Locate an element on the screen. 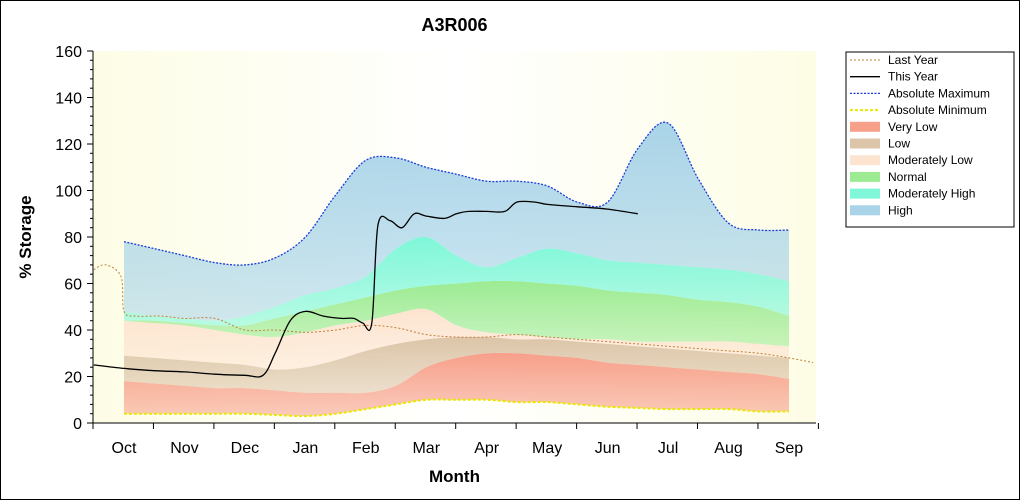  legend-swatch-moderately-low is located at coordinates (865, 160).